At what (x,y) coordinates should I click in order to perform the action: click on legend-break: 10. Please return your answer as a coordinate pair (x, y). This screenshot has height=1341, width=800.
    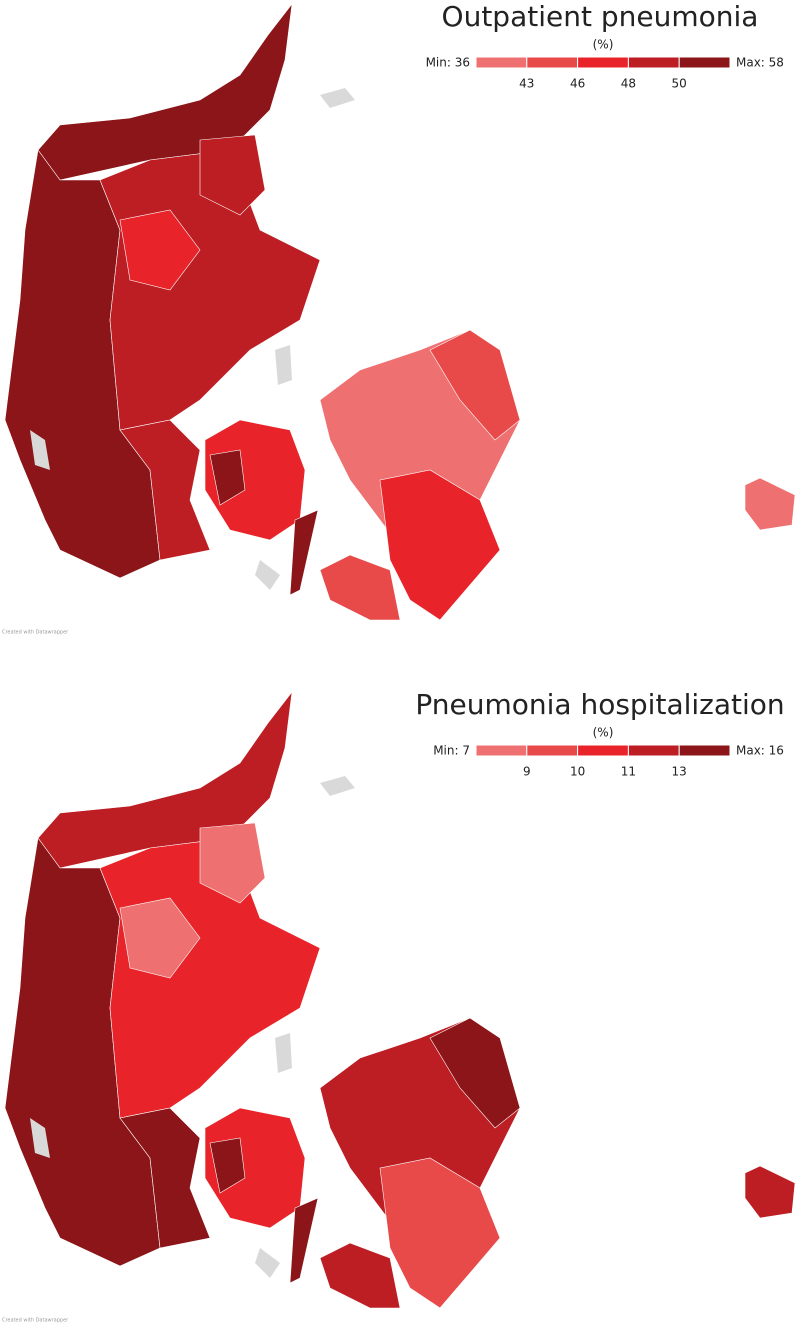
    Looking at the image, I should click on (577, 772).